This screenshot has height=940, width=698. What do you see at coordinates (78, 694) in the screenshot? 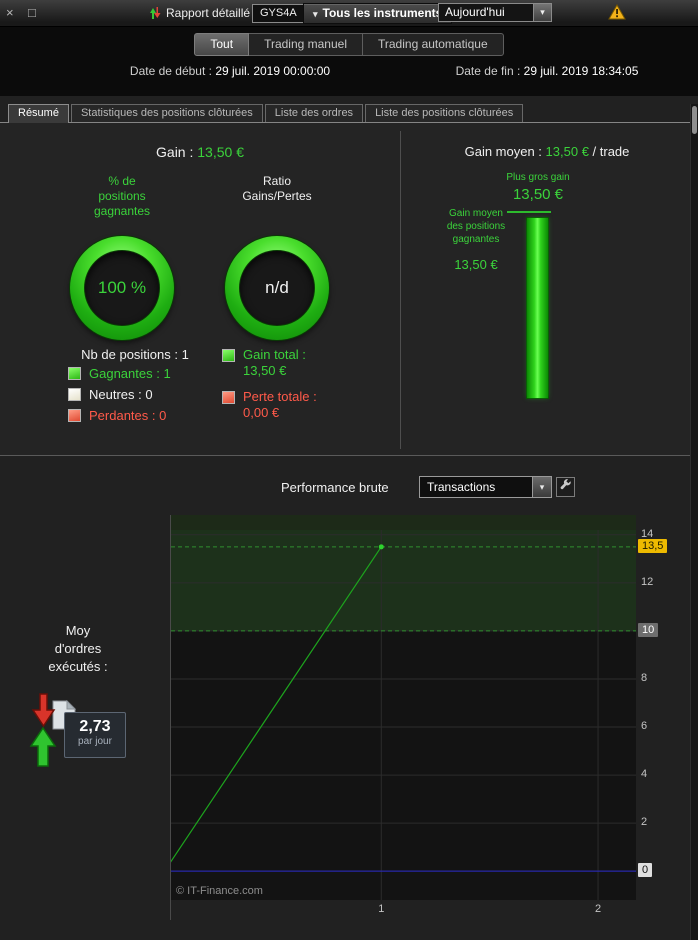
I see `avg-orders-block: Moy d'ordres exécutés : 2,73 par jour` at bounding box center [78, 694].